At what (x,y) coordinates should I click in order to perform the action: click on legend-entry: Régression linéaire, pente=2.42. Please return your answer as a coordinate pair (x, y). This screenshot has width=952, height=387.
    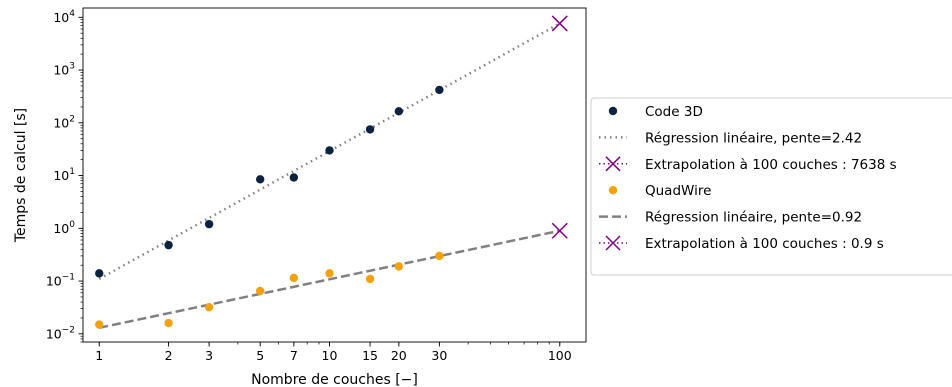
    Looking at the image, I should click on (730, 138).